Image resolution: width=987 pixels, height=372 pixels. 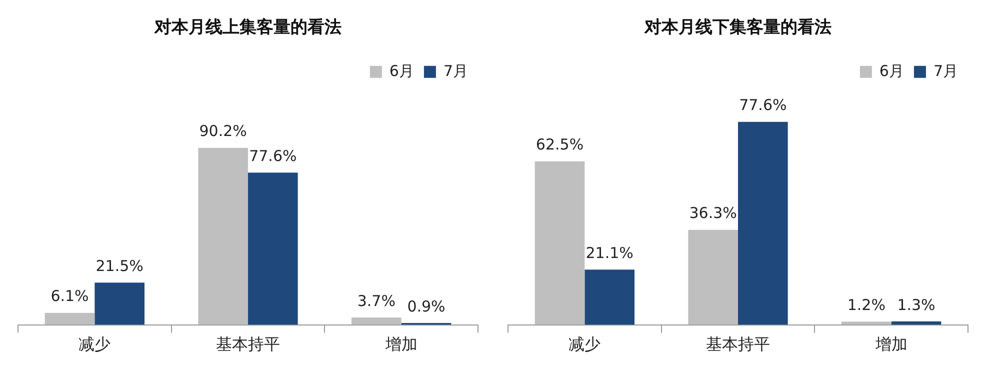 What do you see at coordinates (916, 305) in the screenshot?
I see `data-label: 1.3%` at bounding box center [916, 305].